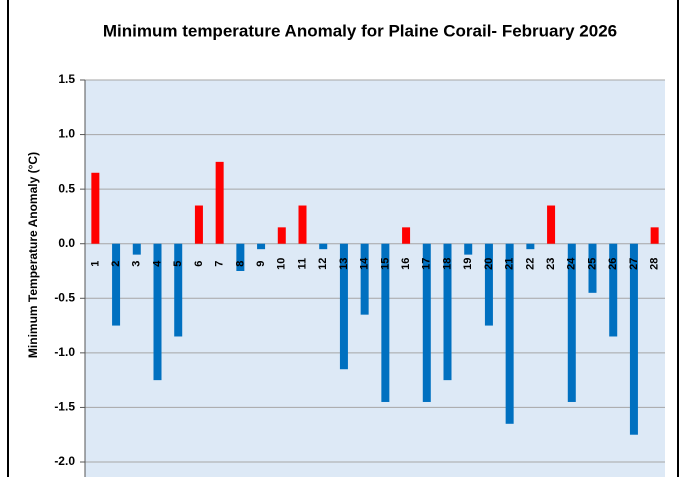  What do you see at coordinates (261, 264) in the screenshot?
I see `x-tick-label: 9` at bounding box center [261, 264].